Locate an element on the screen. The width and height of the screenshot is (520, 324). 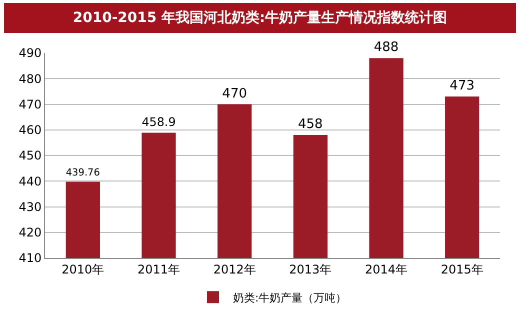
y-tick-label: 490 is located at coordinates (30, 53).